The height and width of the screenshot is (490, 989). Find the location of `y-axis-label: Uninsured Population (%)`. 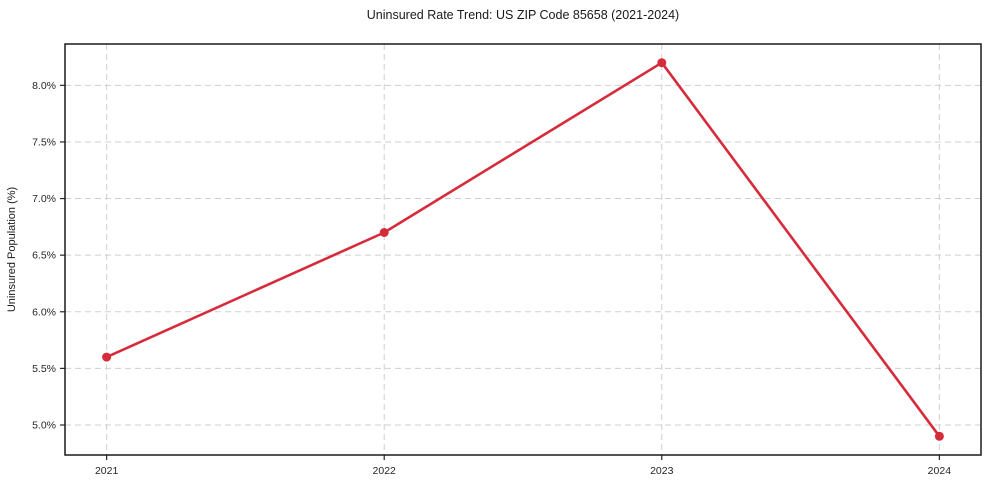

y-axis-label: Uninsured Population (%) is located at coordinates (12, 249).